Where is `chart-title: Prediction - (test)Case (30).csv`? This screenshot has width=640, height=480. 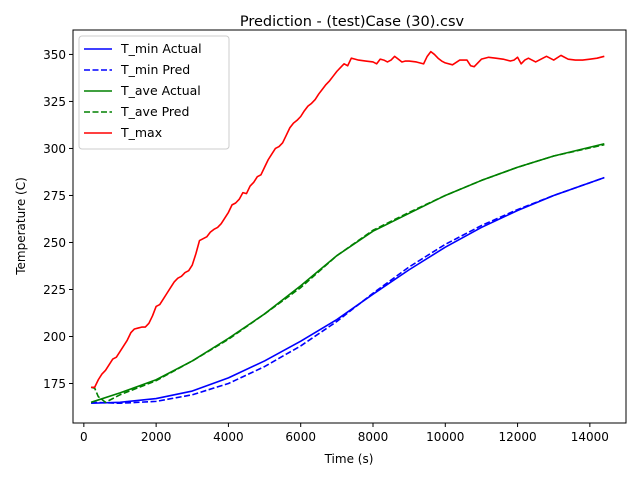
chart-title: Prediction - (test)Case (30).csv is located at coordinates (352, 22).